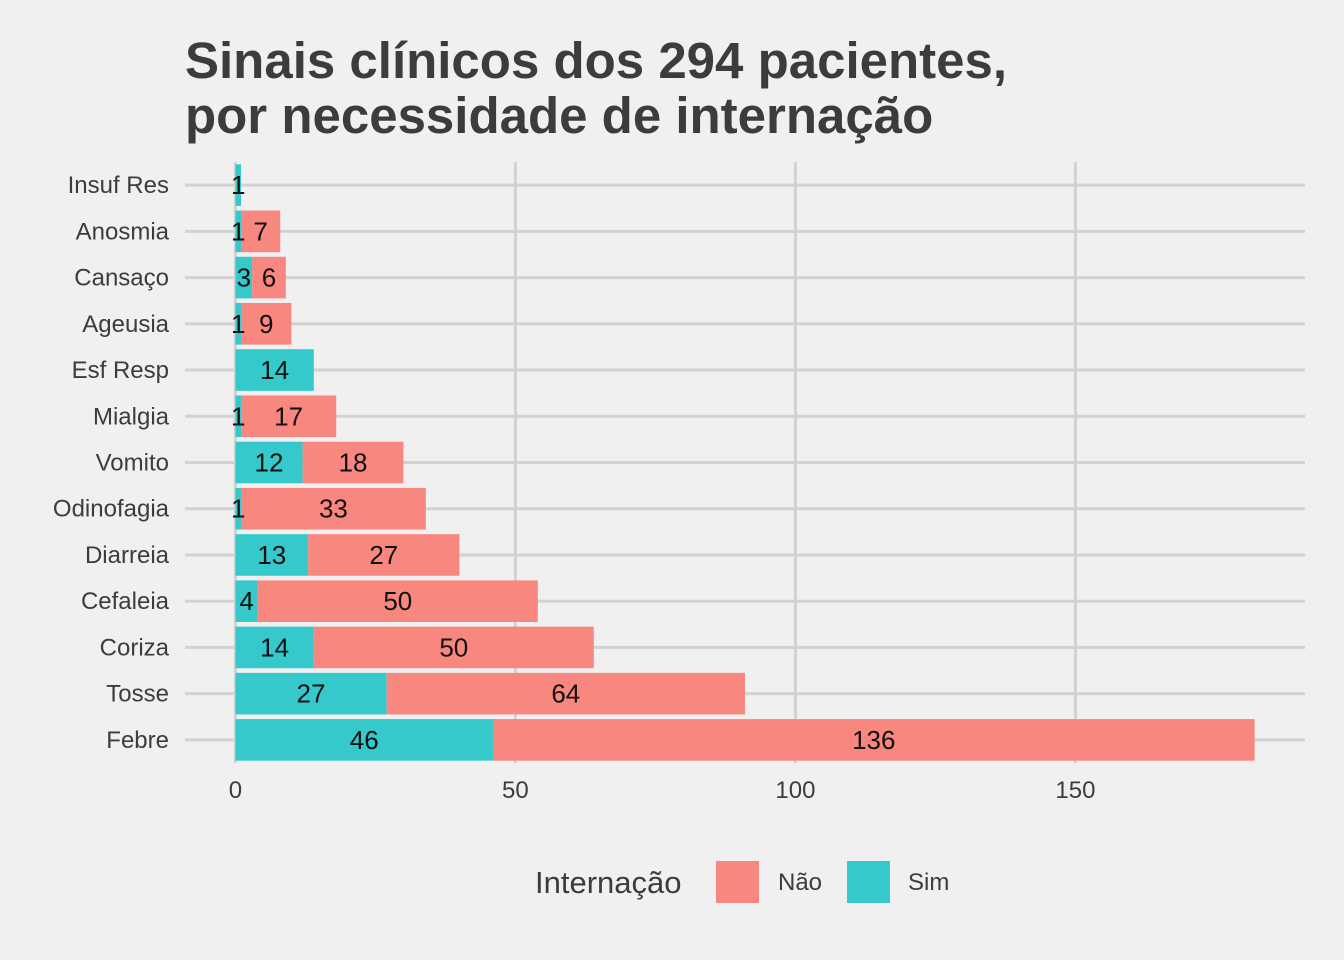 The width and height of the screenshot is (1344, 960). Describe the element at coordinates (1075, 790) in the screenshot. I see `x-tick-label: 150` at that location.